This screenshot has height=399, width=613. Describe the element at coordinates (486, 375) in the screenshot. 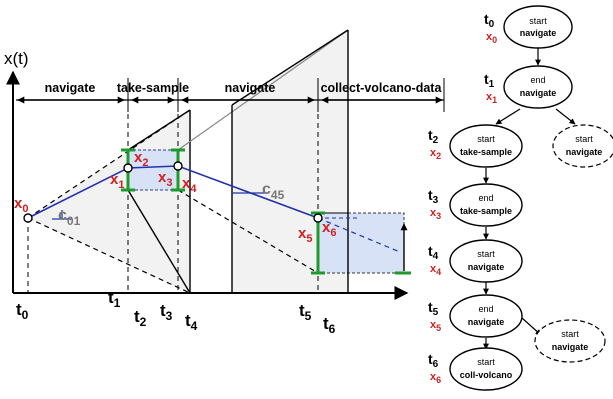

I see `svg-text: coll-volcano` at that location.